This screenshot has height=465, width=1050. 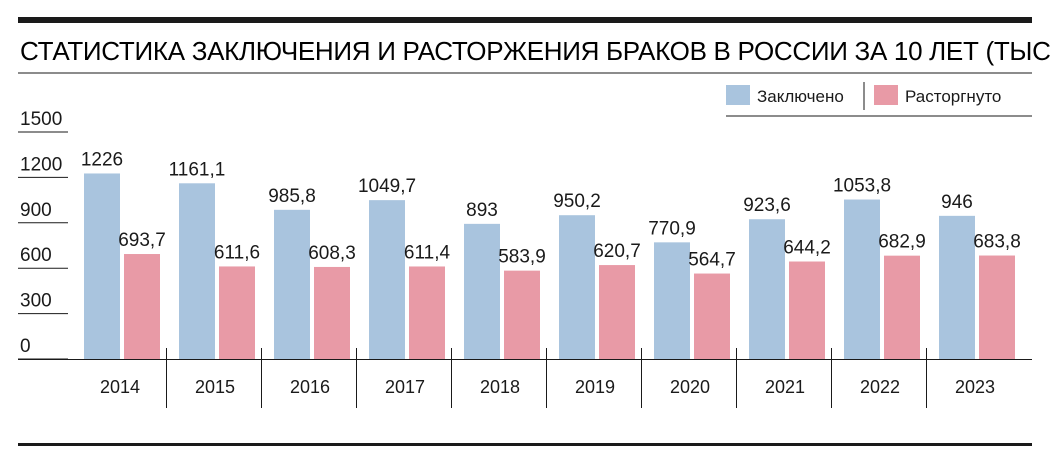 I want to click on x-tick-label: 2017, so click(x=405, y=387).